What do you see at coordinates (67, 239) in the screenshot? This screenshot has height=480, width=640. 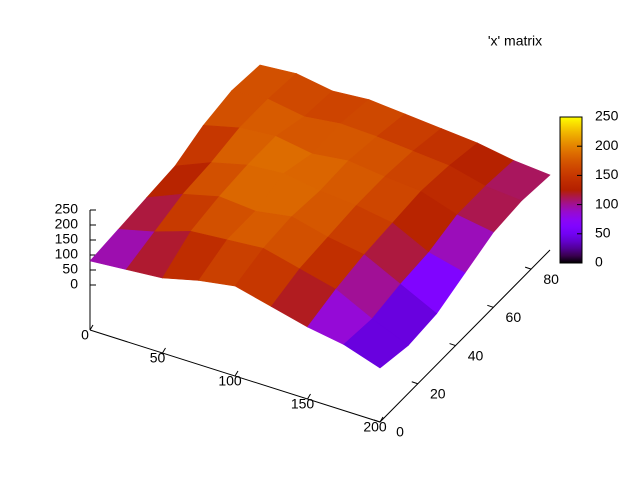 I see `z-tick-label: 150` at bounding box center [67, 239].